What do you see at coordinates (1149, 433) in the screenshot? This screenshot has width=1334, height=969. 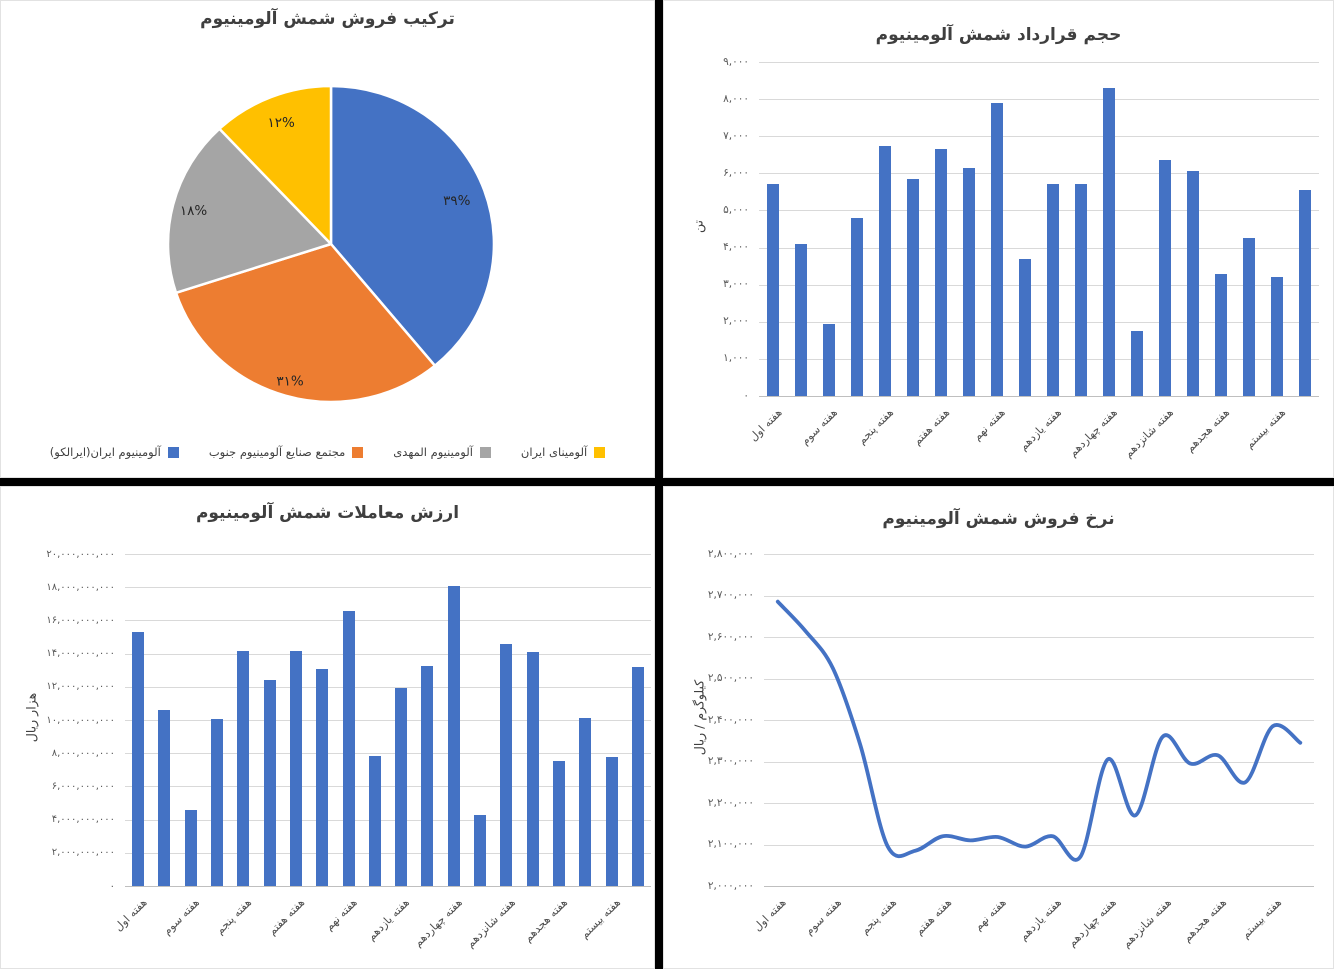 I see `x-axis-label: هفته شانزدهم` at bounding box center [1149, 433].